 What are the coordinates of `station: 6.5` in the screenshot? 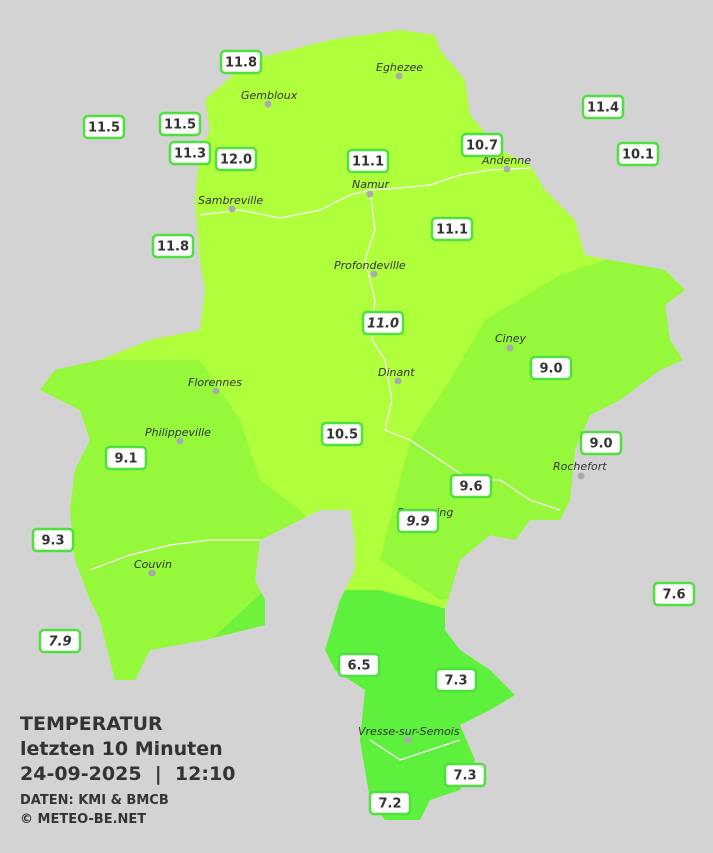 It's located at (359, 665).